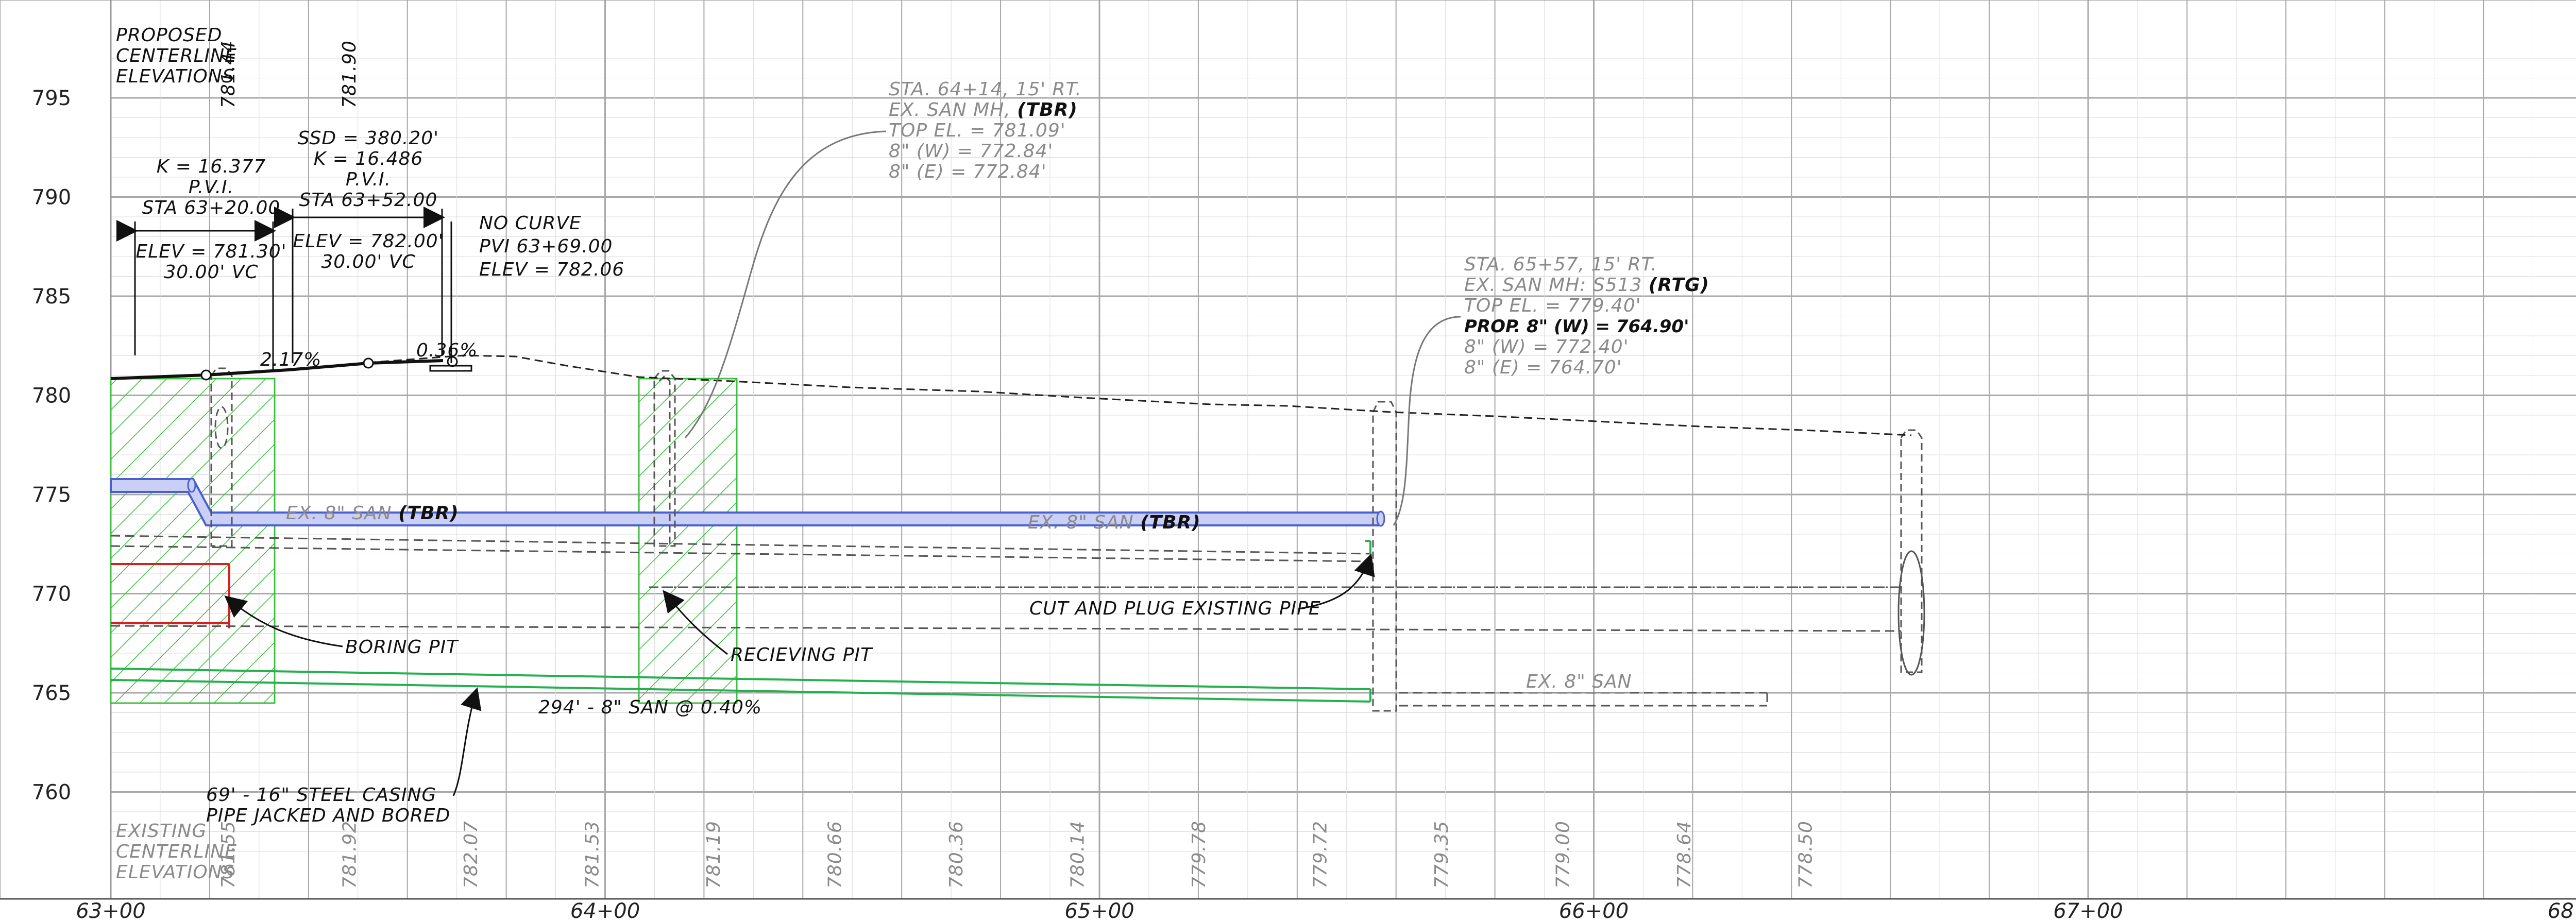  I want to click on proposed-profile-line, so click(277, 369).